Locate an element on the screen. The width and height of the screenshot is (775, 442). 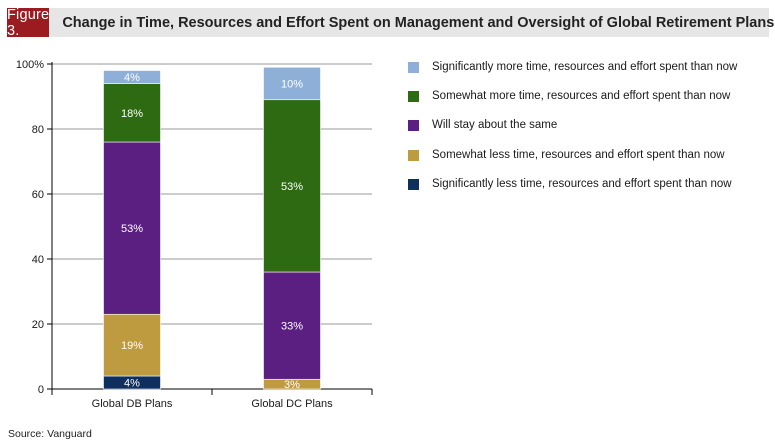
legend-item-stay-same: Will stay about the same is located at coordinates (588, 125).